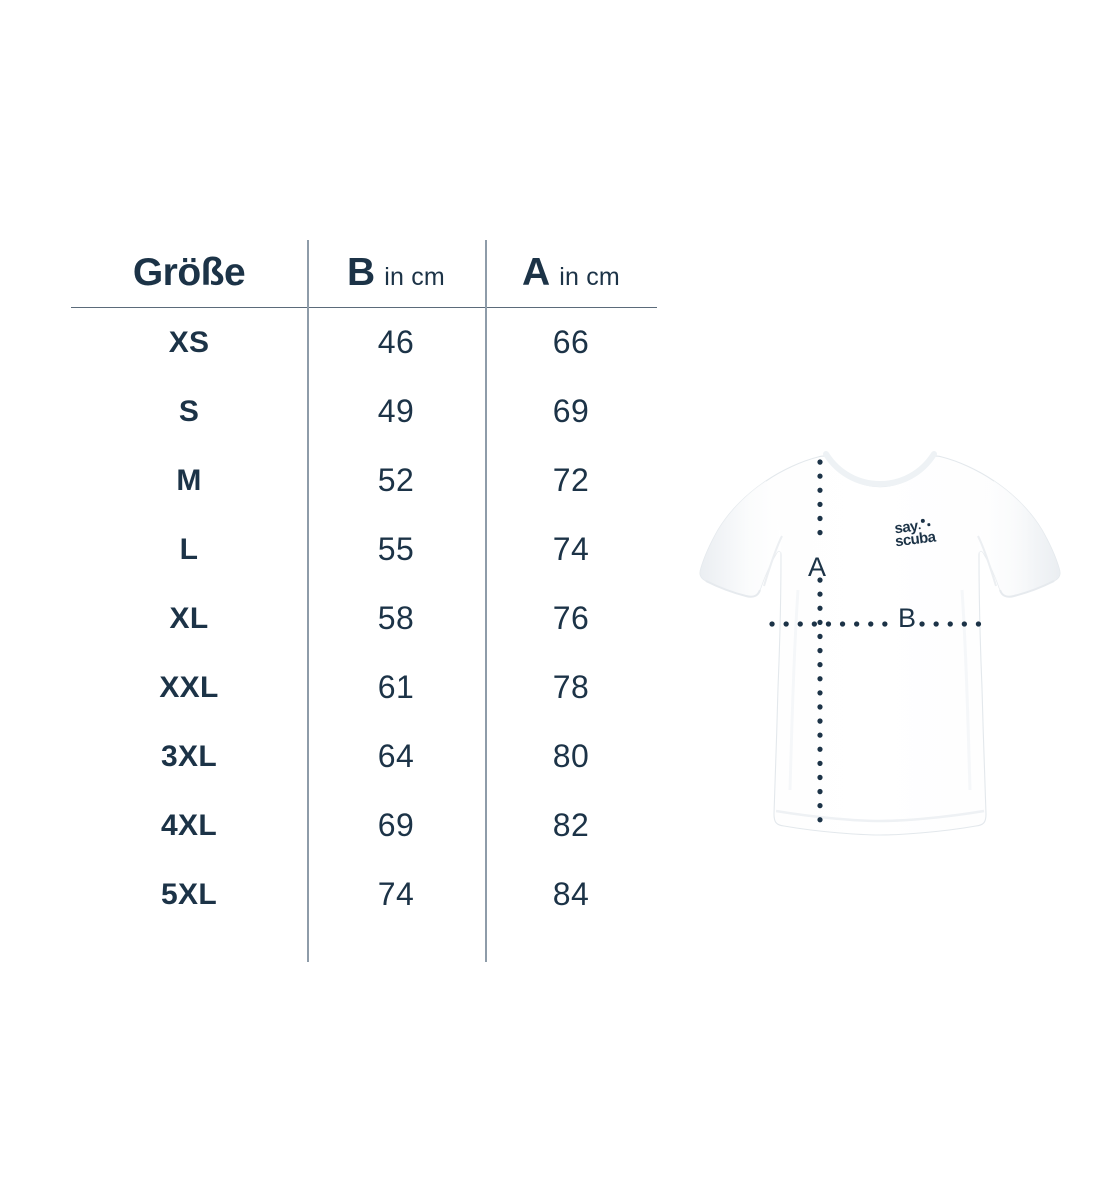  I want to click on cell-size: 5XL, so click(189, 894).